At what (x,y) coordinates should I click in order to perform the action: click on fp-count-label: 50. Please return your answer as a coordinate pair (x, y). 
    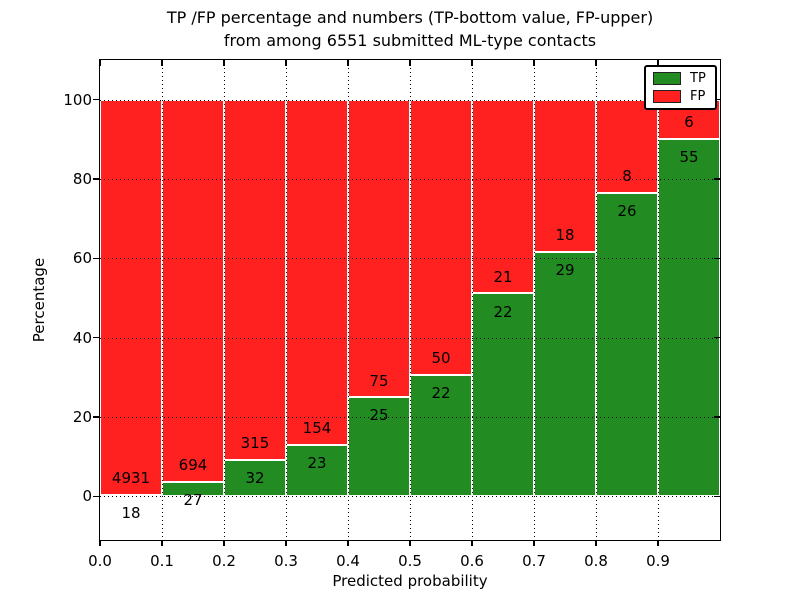
    Looking at the image, I should click on (441, 358).